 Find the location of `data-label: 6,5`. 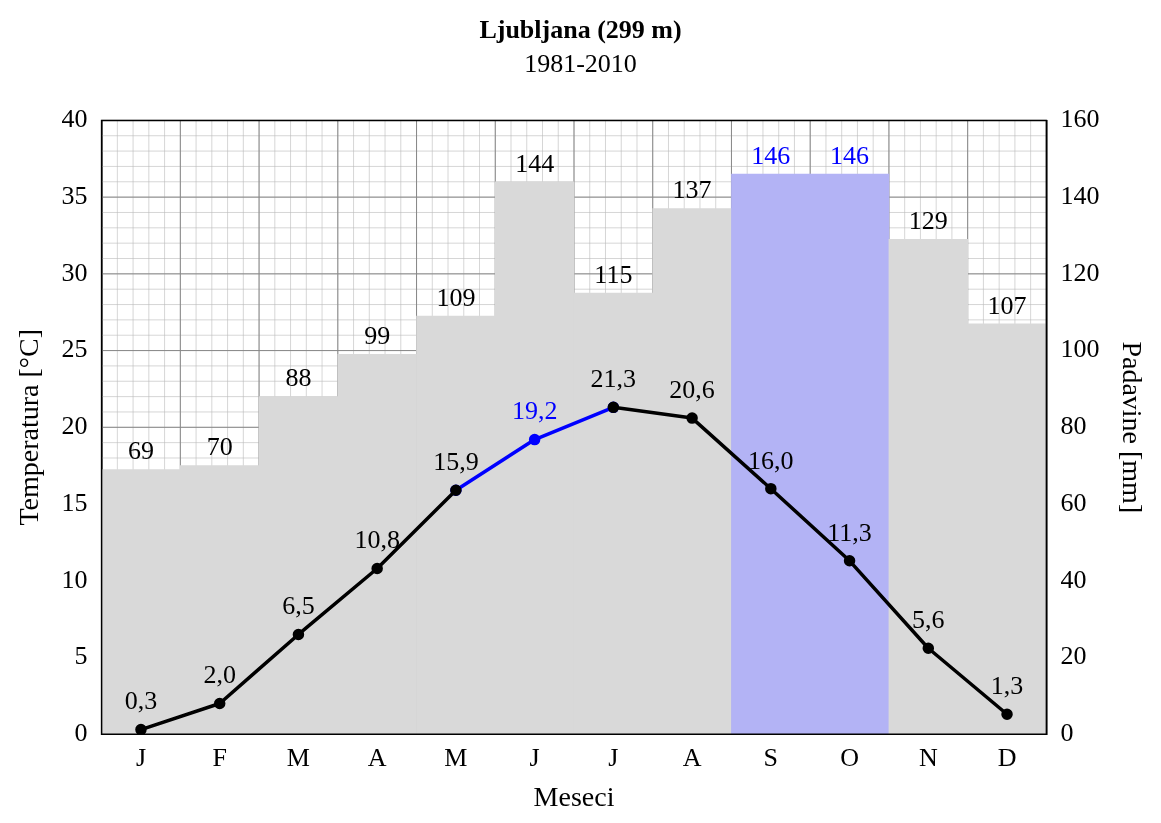

data-label: 6,5 is located at coordinates (298, 606).